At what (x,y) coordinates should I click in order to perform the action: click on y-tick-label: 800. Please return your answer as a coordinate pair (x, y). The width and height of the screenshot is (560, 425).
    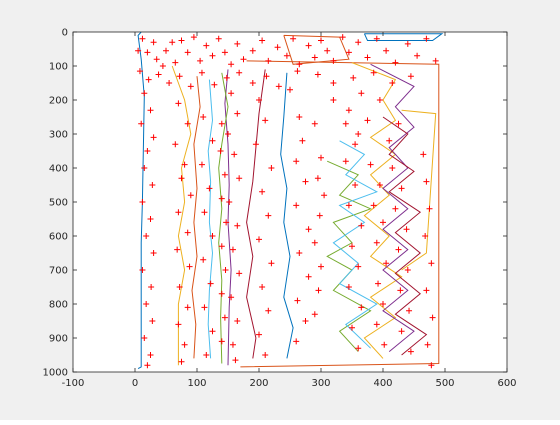
    Looking at the image, I should click on (58, 305).